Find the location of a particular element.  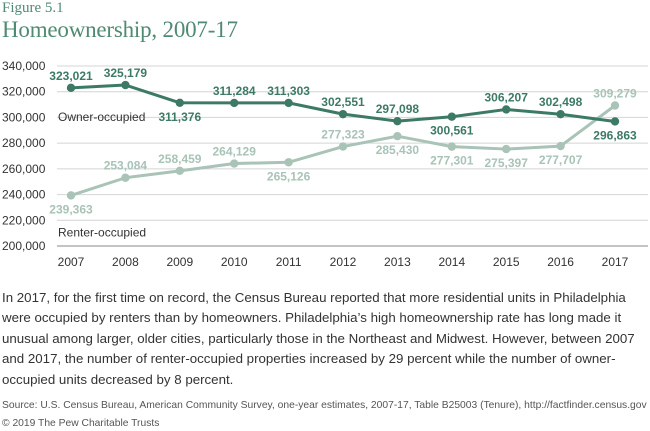

y-tick-label: 220,000 is located at coordinates (24, 220).